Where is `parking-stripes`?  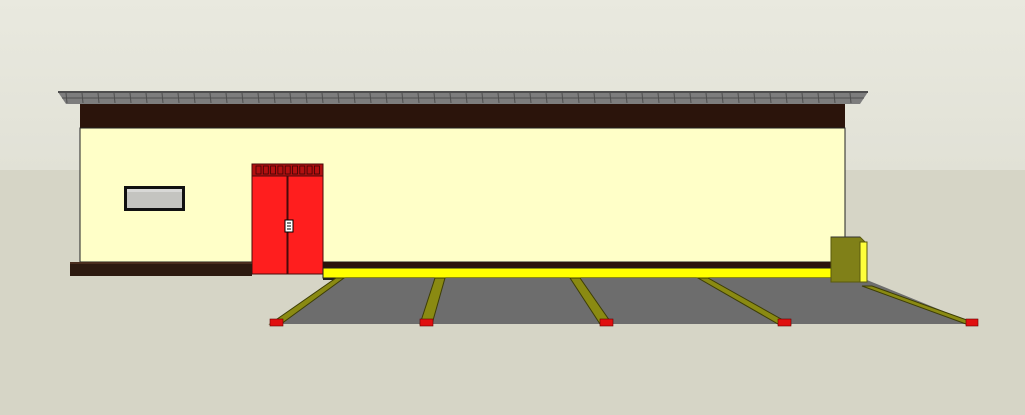
parking-stripes is located at coordinates (623, 302).